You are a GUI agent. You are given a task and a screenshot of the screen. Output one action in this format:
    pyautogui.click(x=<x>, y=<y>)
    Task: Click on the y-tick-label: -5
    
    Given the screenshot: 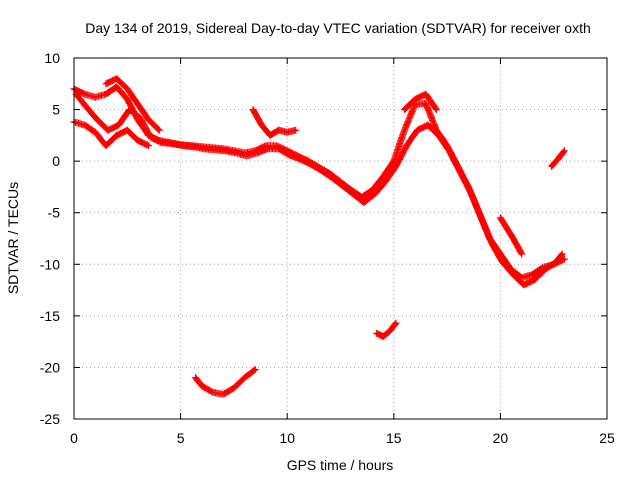 What is the action you would take?
    pyautogui.click(x=54, y=213)
    